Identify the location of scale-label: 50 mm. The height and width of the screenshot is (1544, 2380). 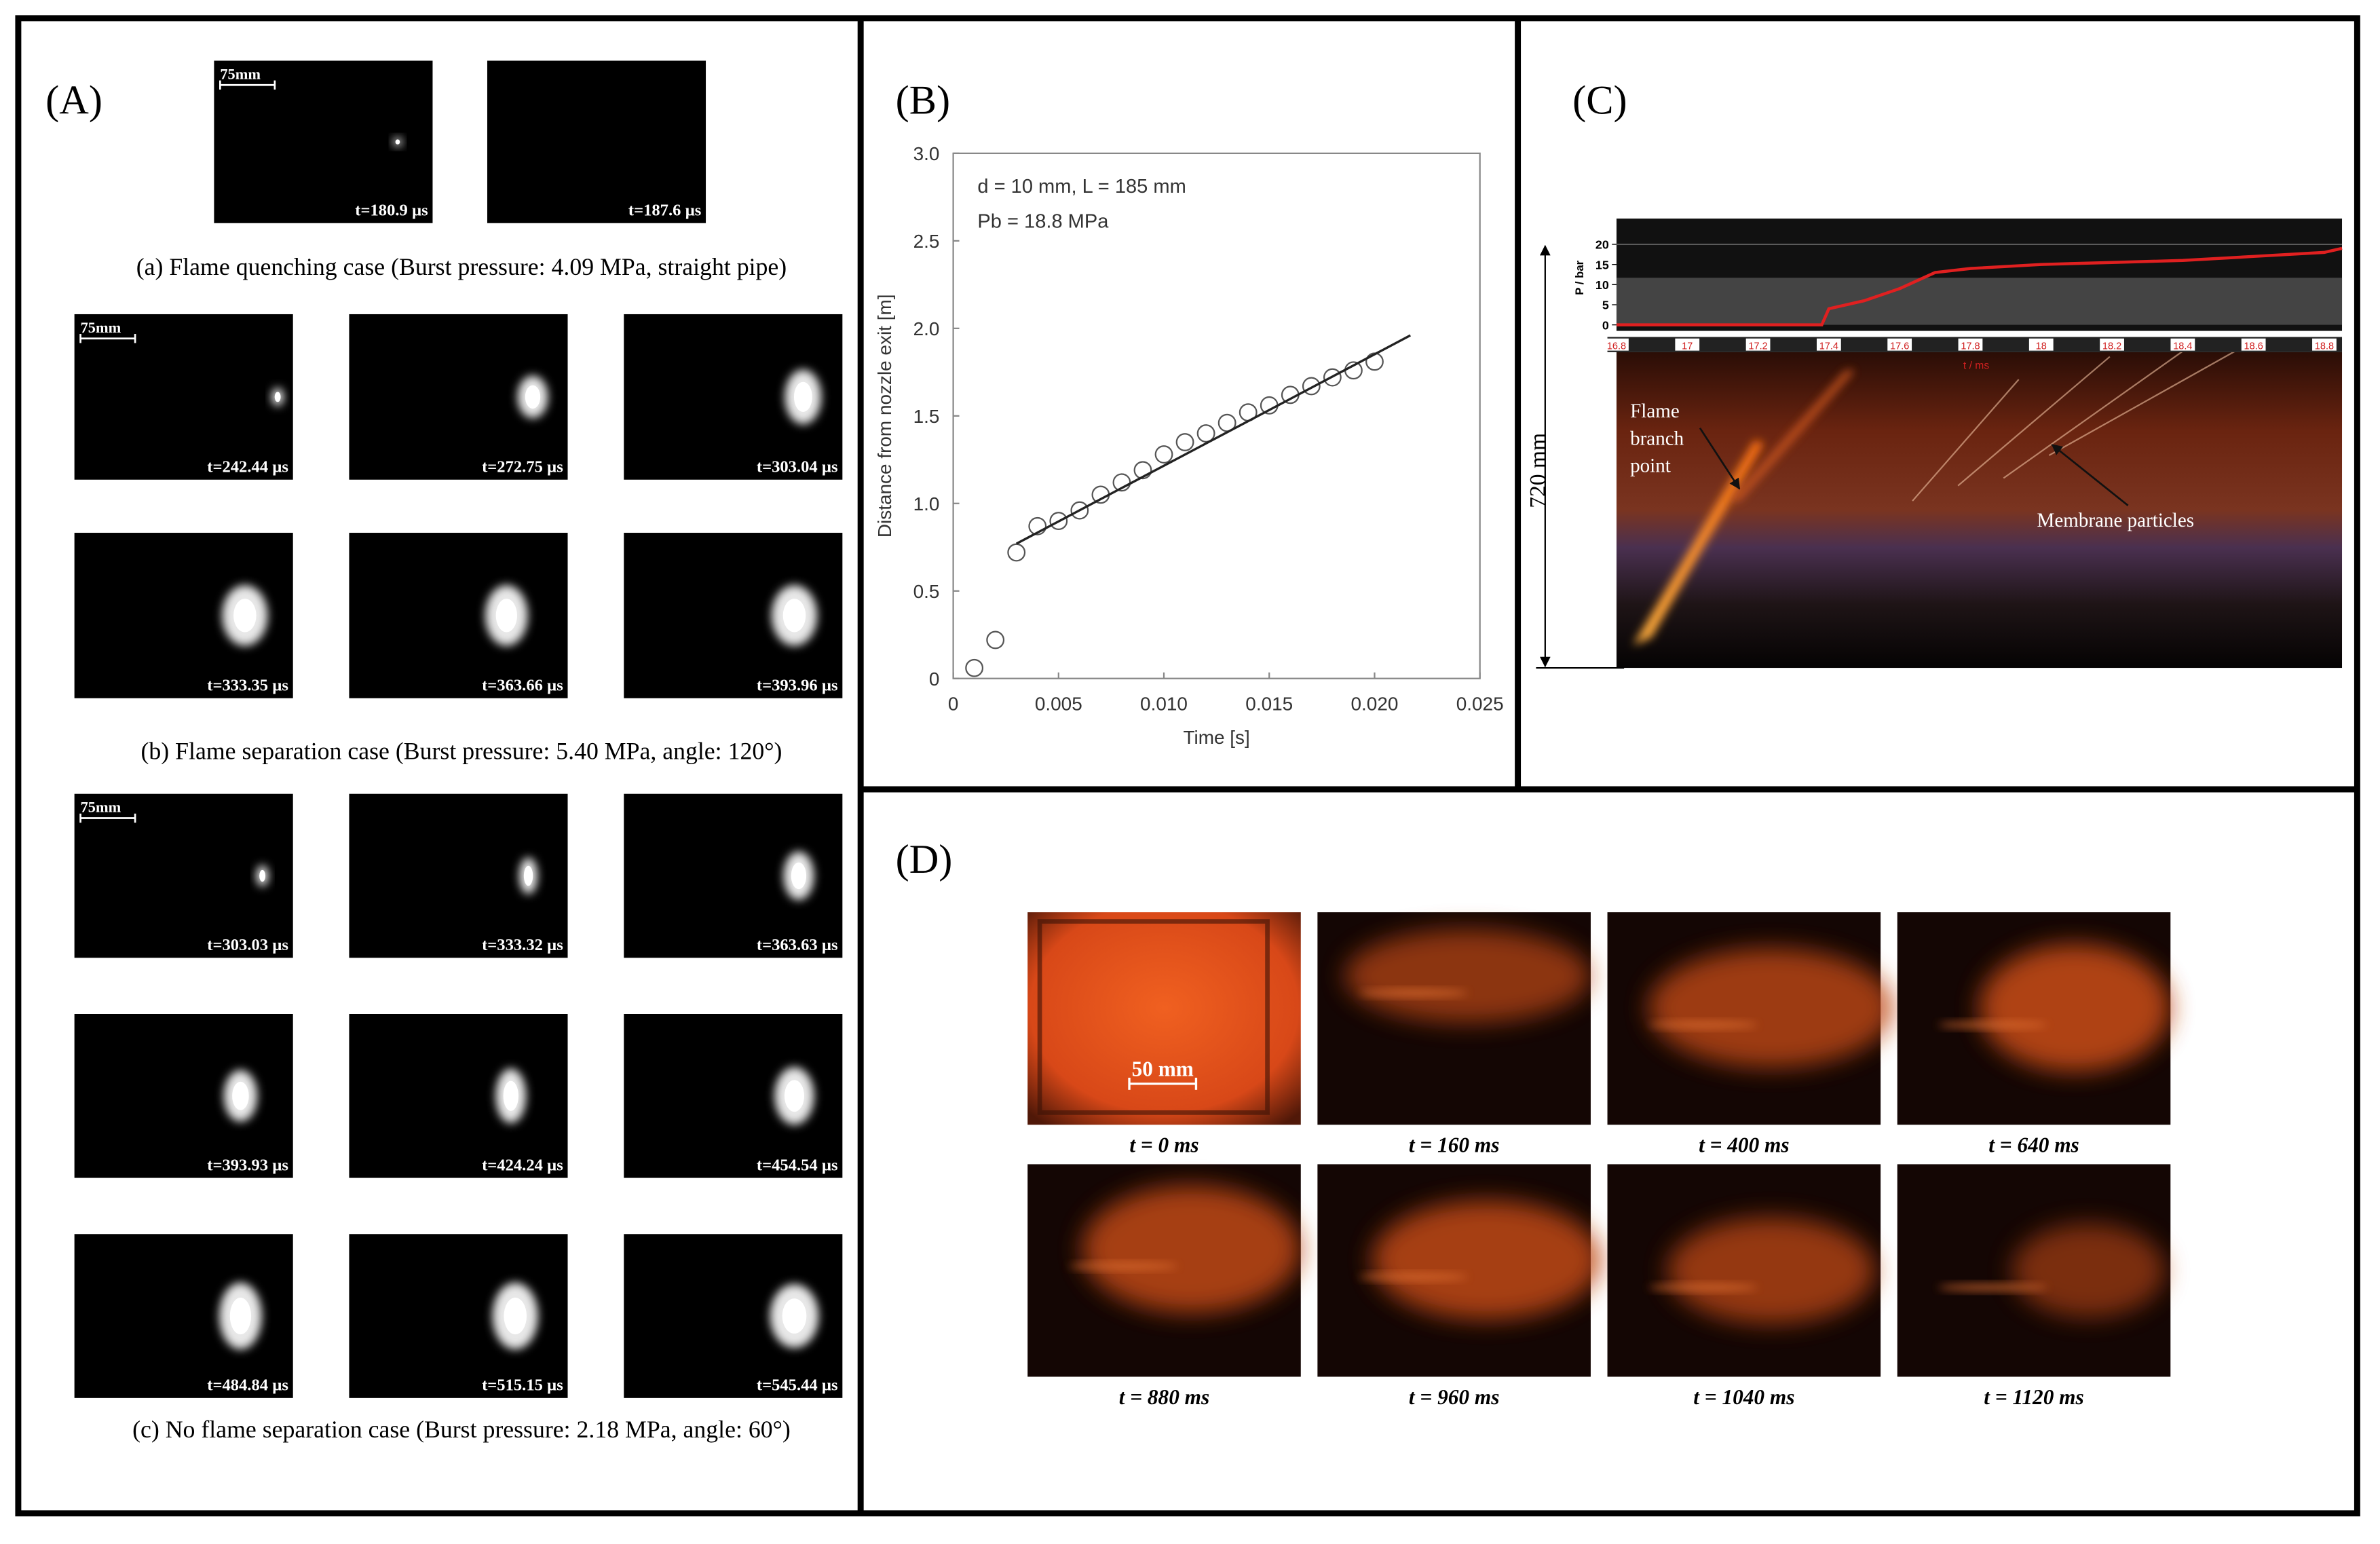
(1163, 1069).